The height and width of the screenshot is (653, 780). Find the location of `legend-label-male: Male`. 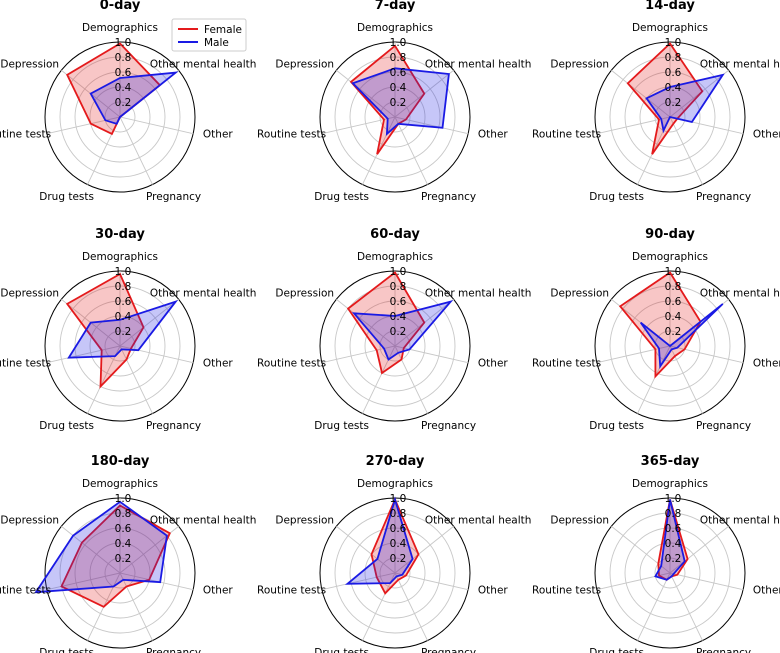

legend-label-male: Male is located at coordinates (216, 43).